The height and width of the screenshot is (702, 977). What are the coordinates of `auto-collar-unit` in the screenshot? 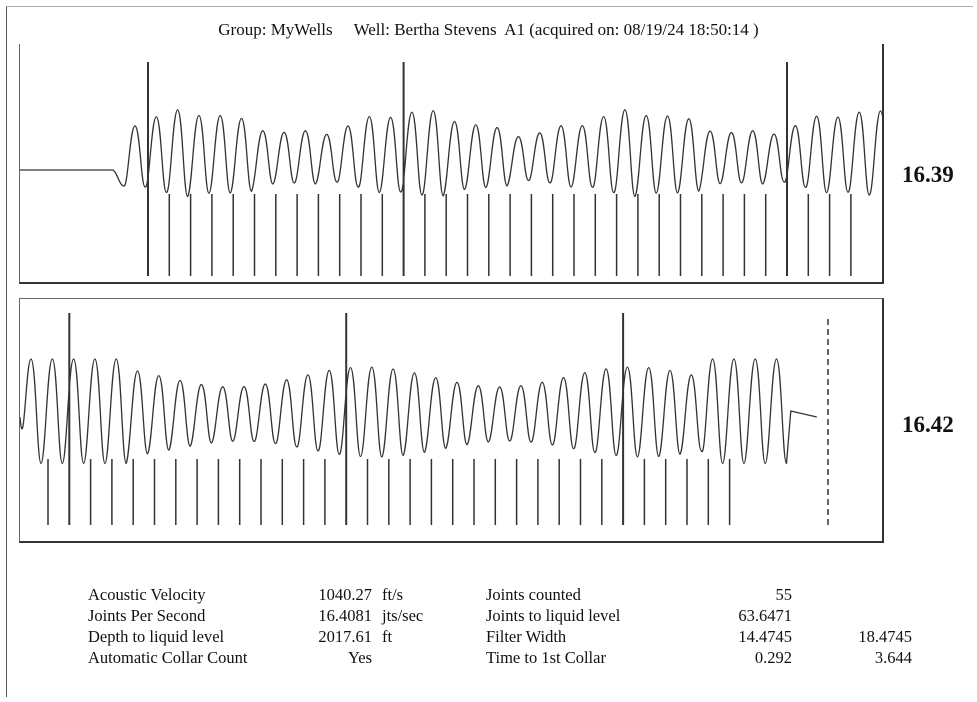 It's located at (402, 657).